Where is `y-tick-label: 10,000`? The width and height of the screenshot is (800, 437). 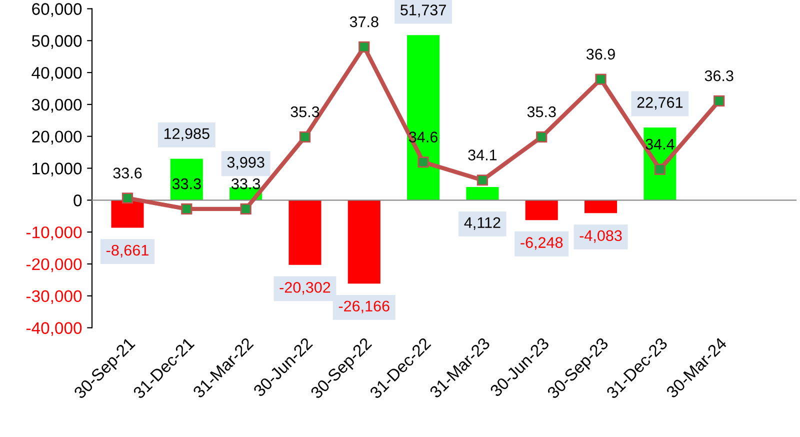
y-tick-label: 10,000 is located at coordinates (57, 169).